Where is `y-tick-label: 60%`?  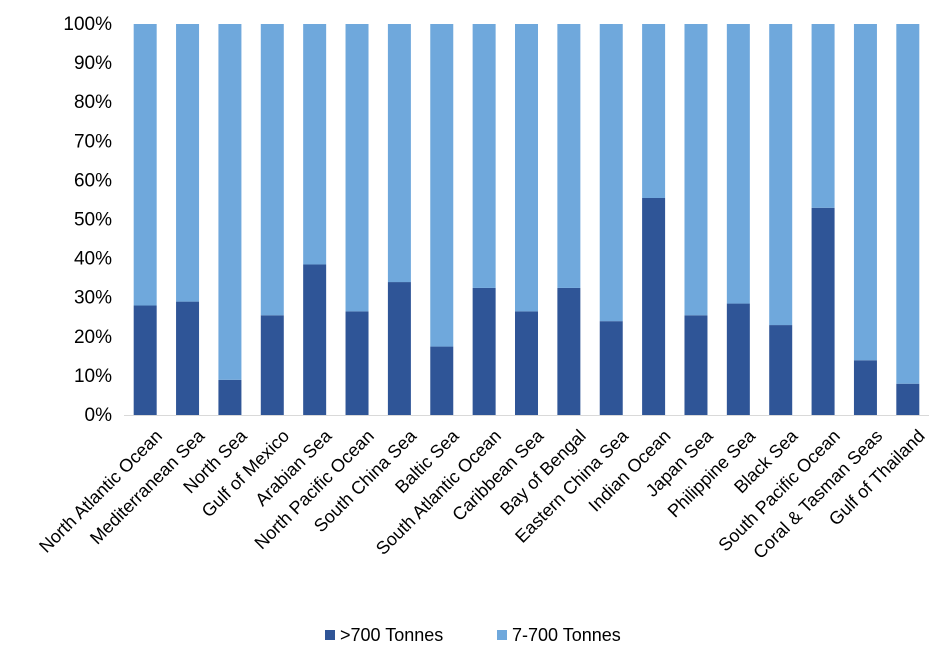
y-tick-label: 60% is located at coordinates (93, 180).